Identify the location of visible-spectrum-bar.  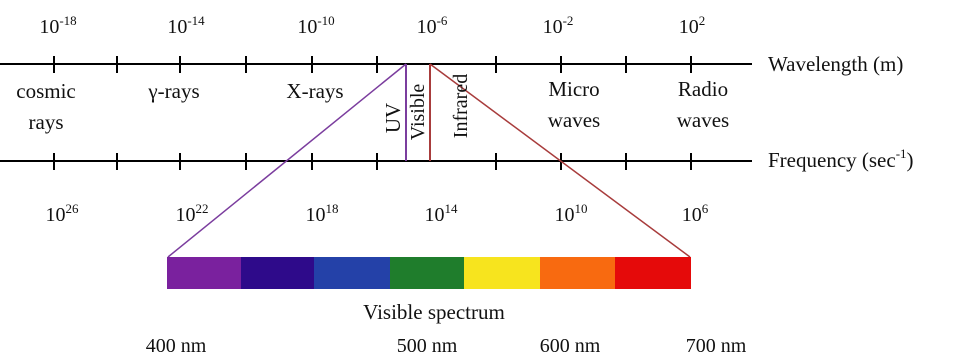
(429, 273).